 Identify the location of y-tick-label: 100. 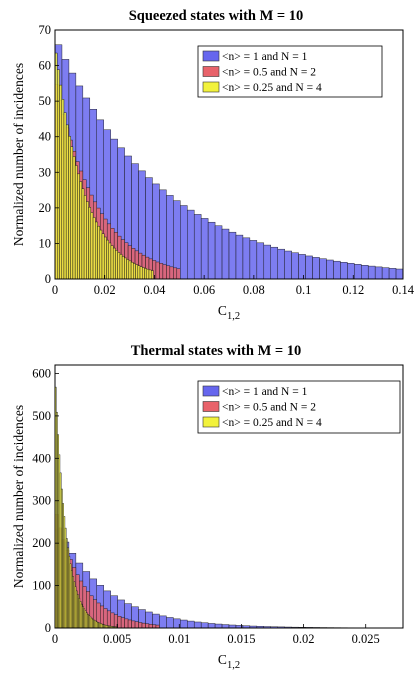
(41, 586).